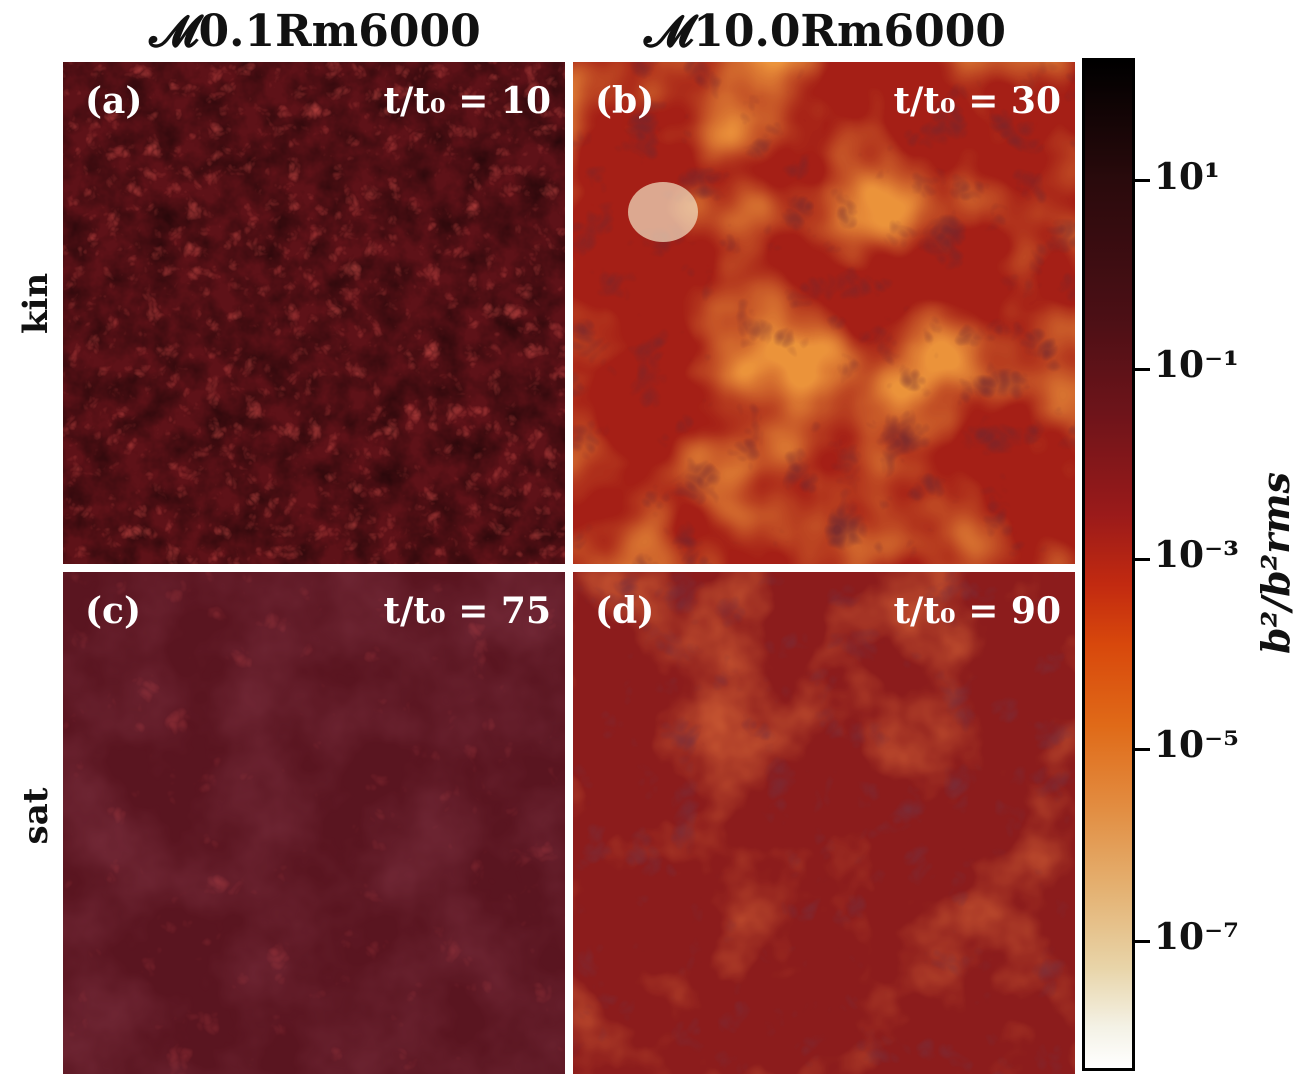 The width and height of the screenshot is (1309, 1074). What do you see at coordinates (315, 31) in the screenshot?
I see `column-title-left: 𝓜0.1Rm6000` at bounding box center [315, 31].